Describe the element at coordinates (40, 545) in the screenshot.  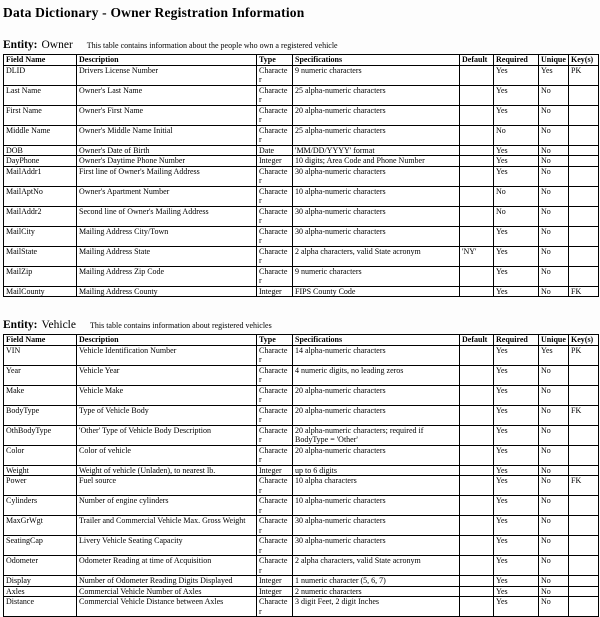
I see `cell: SeatingCap` at that location.